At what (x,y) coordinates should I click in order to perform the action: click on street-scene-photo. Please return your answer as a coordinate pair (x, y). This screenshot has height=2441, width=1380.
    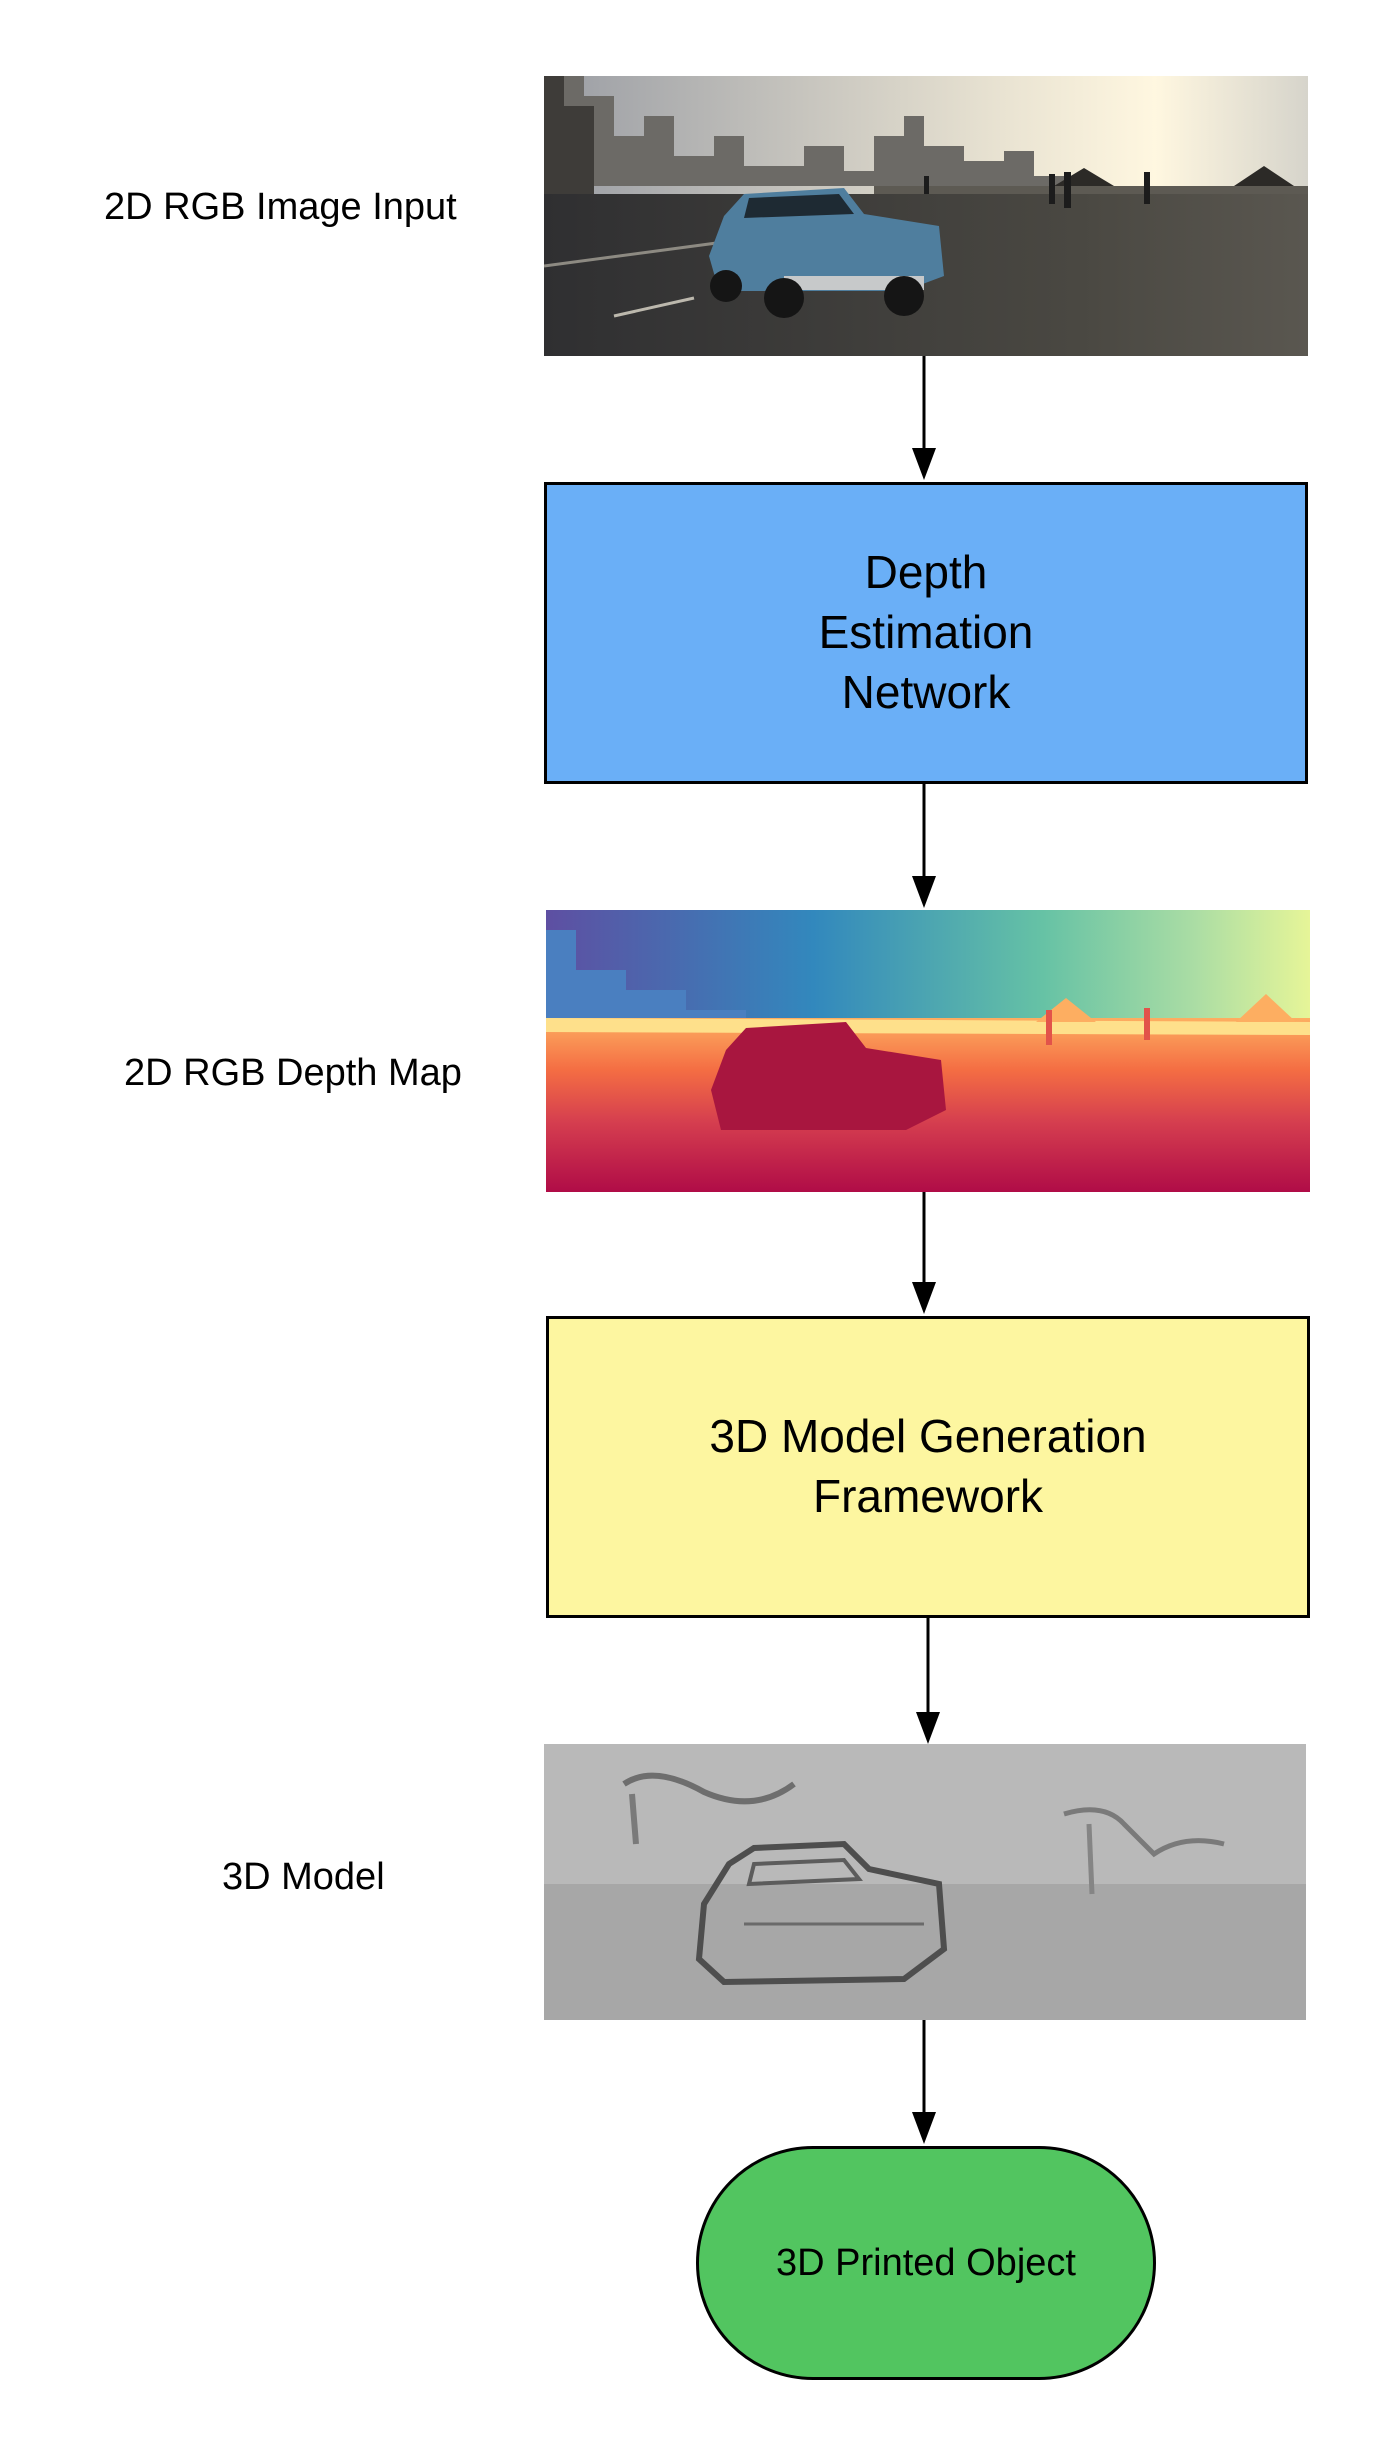
    Looking at the image, I should click on (926, 216).